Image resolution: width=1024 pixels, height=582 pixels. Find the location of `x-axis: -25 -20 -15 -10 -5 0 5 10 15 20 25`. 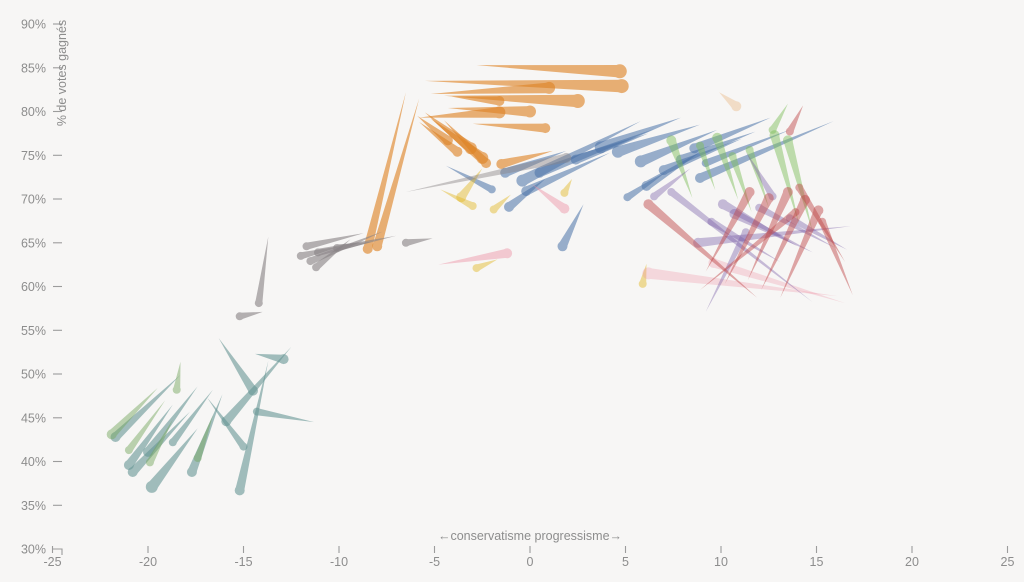

x-axis: -25 -20 -15 -10 -5 0 5 10 15 20 25 is located at coordinates (528, 557).